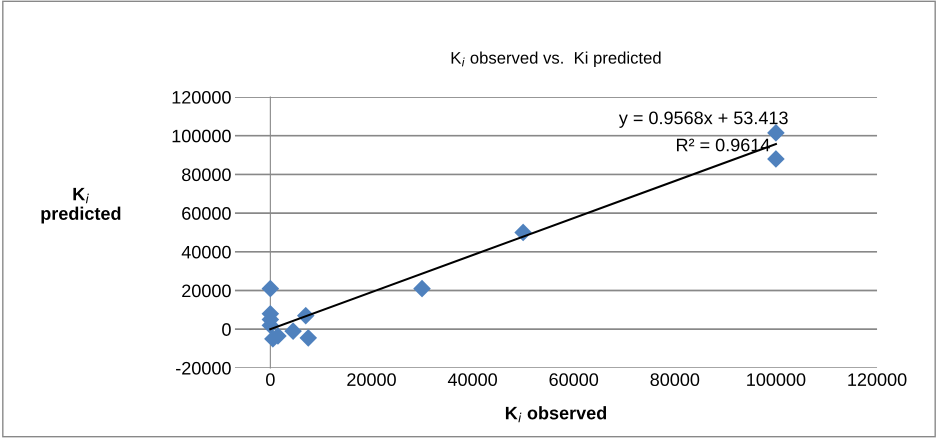 Image resolution: width=938 pixels, height=438 pixels. What do you see at coordinates (877, 379) in the screenshot?
I see `x-tick-label: 120000` at bounding box center [877, 379].